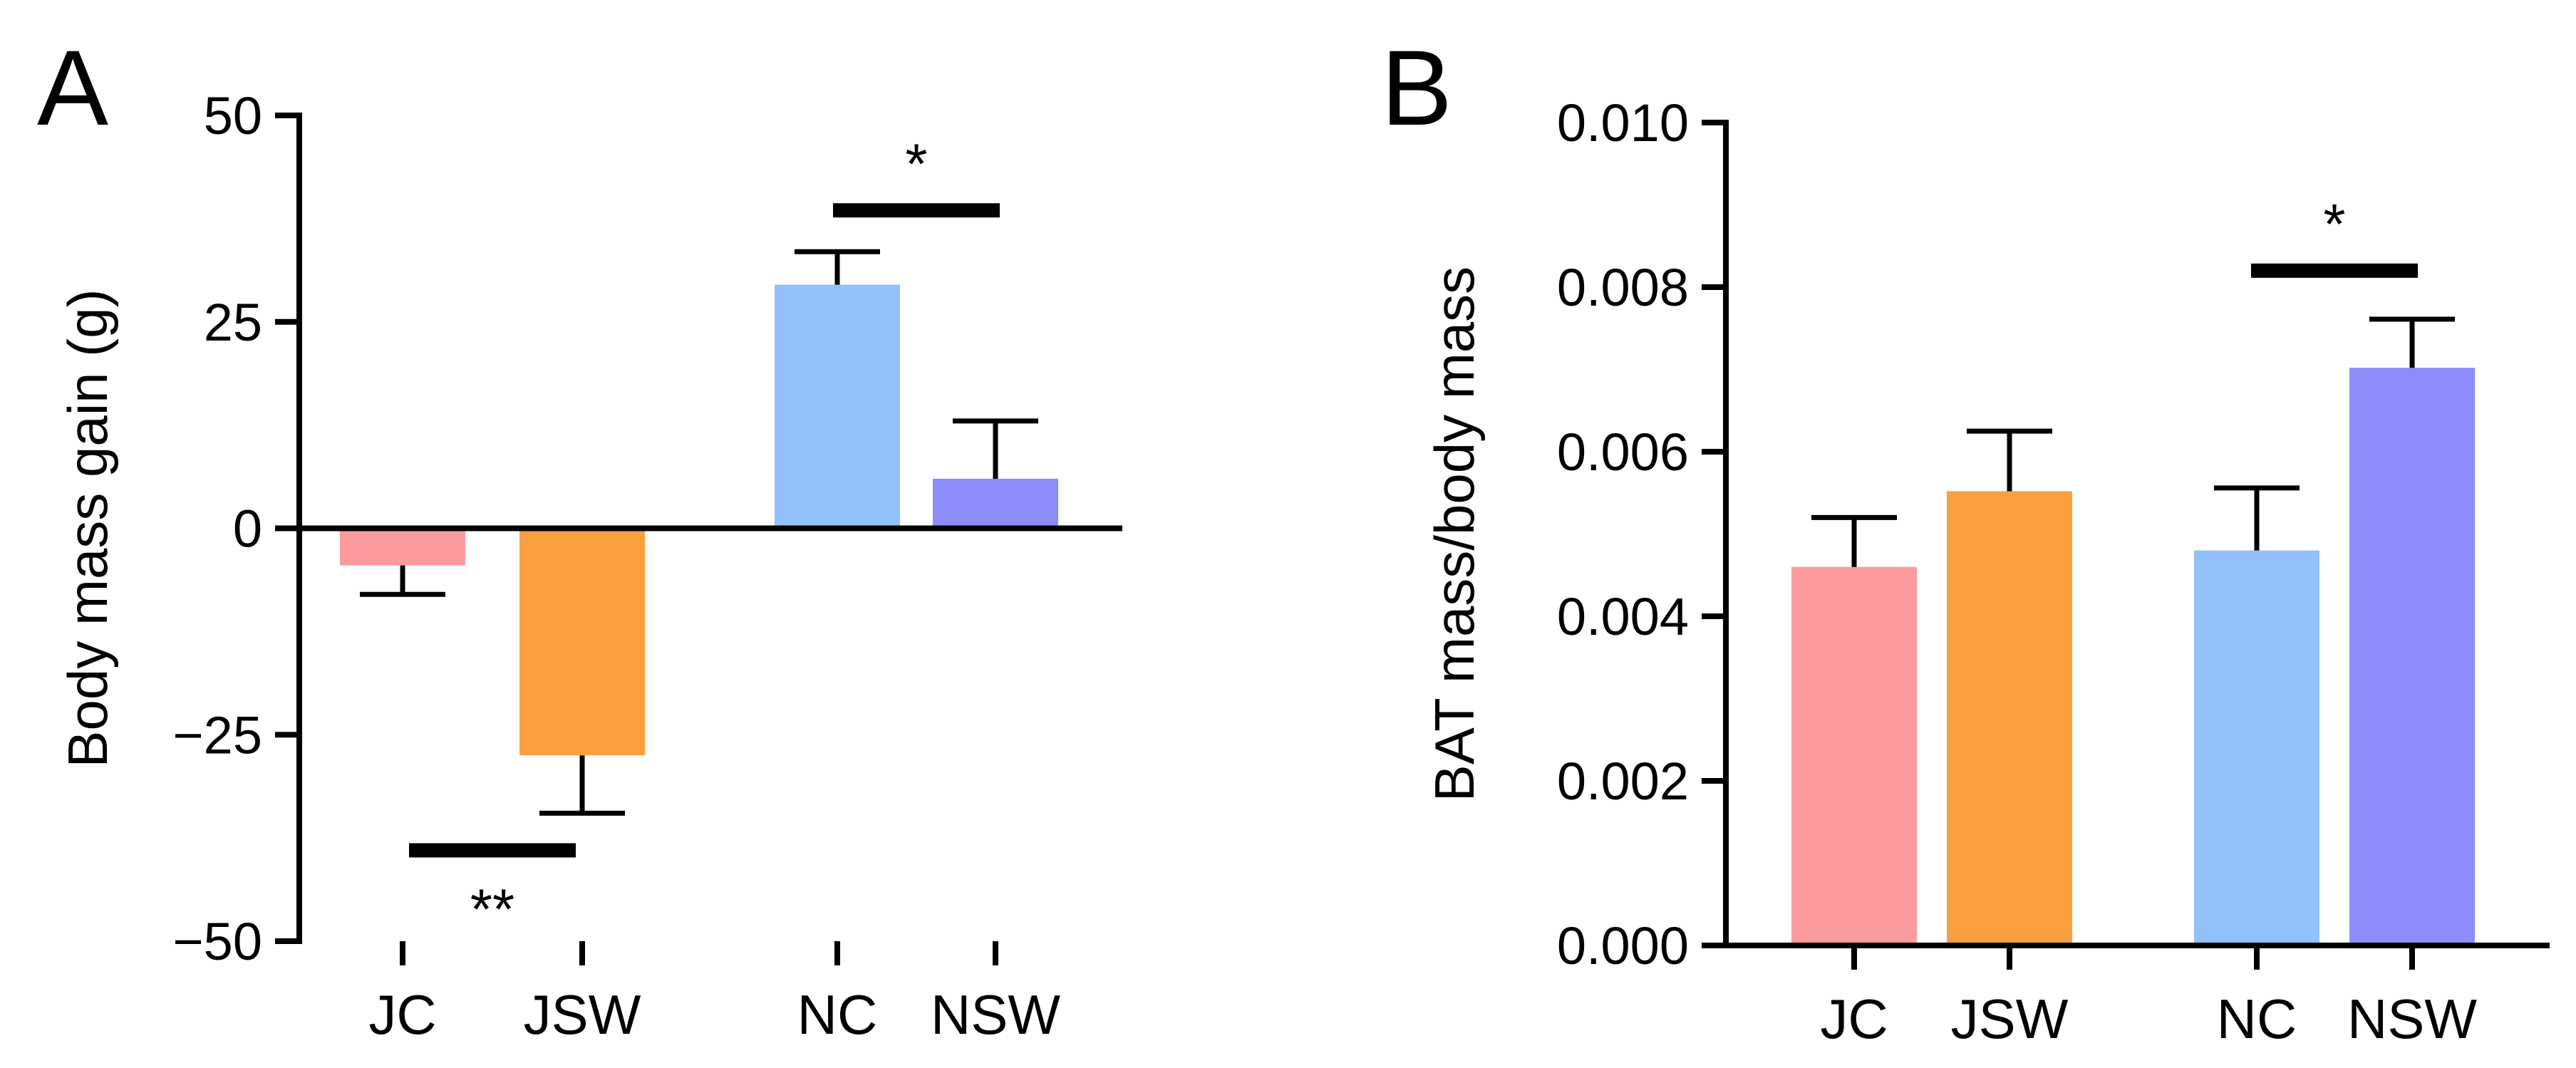 Image resolution: width=2576 pixels, height=1068 pixels. What do you see at coordinates (217, 941) in the screenshot?
I see `y-tick-label: −50` at bounding box center [217, 941].